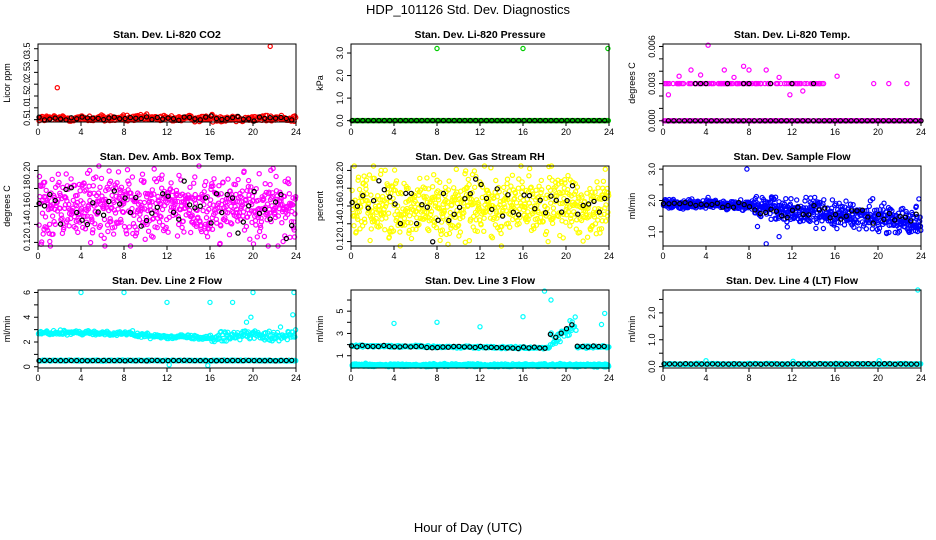 Image resolution: width=936 pixels, height=540 pixels. What do you see at coordinates (480, 256) in the screenshot?
I see `x-tick-label: 12` at bounding box center [480, 256].